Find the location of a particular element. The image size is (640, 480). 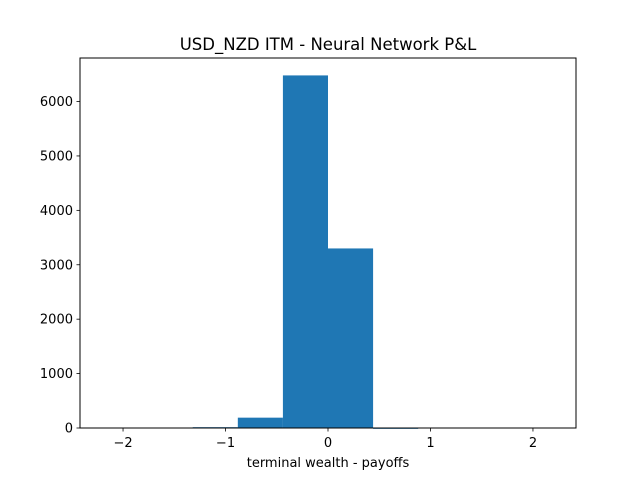

y-tick-label: 4000 is located at coordinates (56, 211).